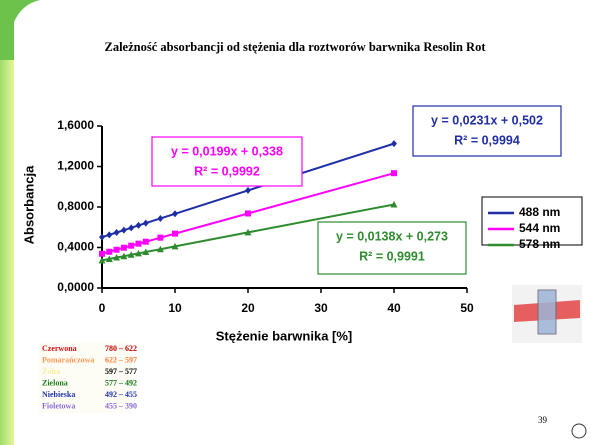  Describe the element at coordinates (175, 308) in the screenshot. I see `x-tick-label: 10` at that location.